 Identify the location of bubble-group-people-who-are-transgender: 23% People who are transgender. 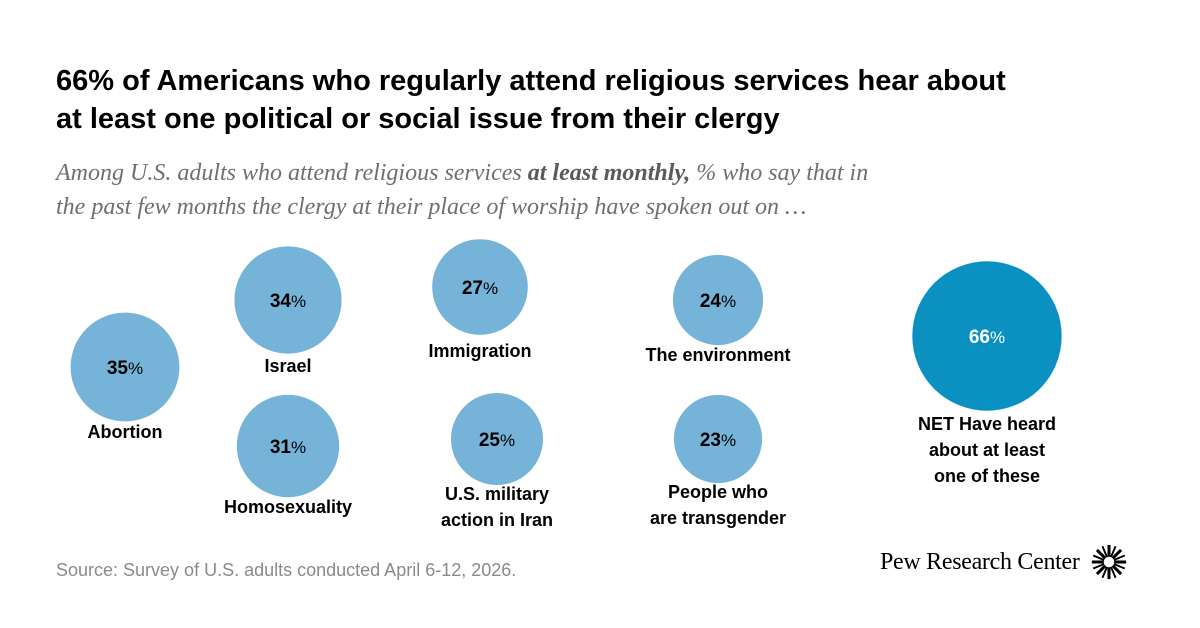
(718, 461).